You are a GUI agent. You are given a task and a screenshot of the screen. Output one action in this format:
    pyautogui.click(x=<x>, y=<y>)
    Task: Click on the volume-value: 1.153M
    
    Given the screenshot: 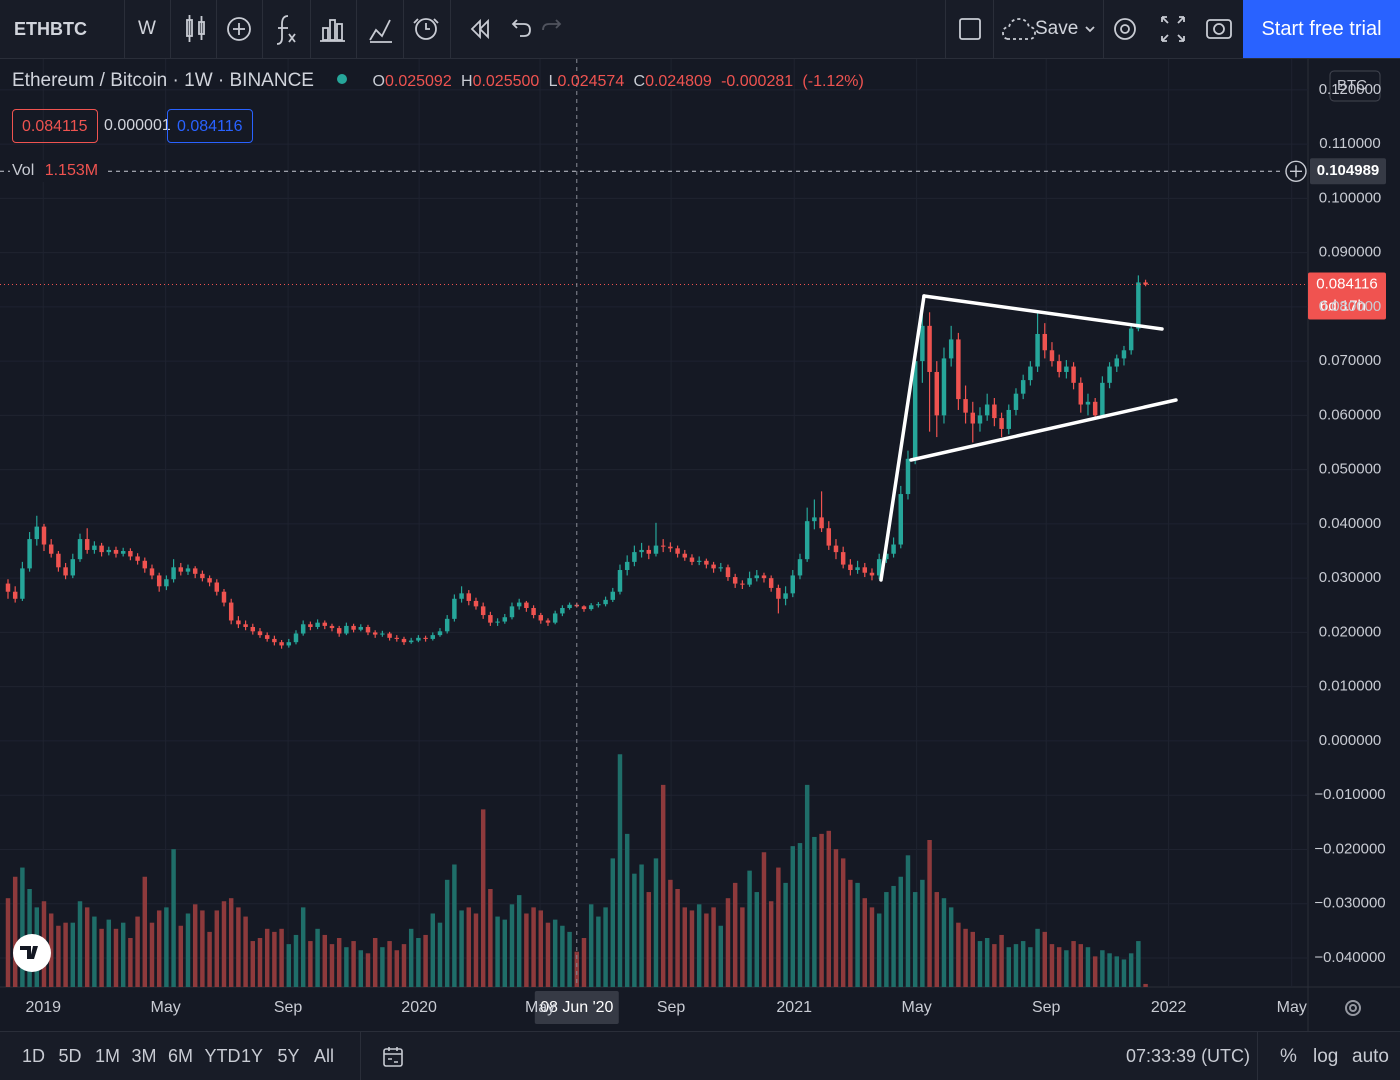 What is the action you would take?
    pyautogui.click(x=71, y=170)
    